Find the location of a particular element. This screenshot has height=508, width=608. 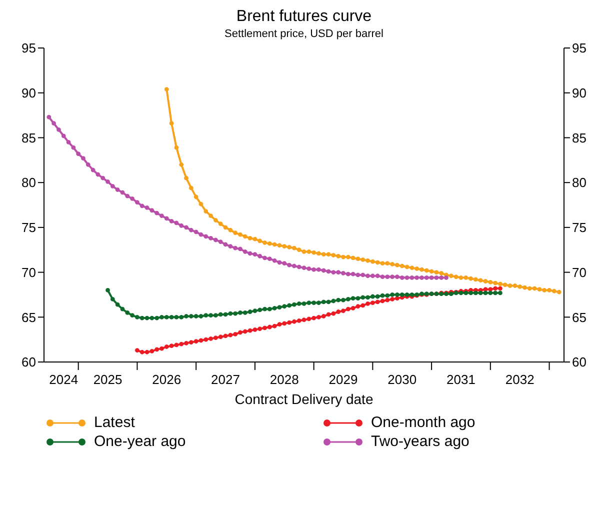

y-tick-label: 75 is located at coordinates (29, 228).